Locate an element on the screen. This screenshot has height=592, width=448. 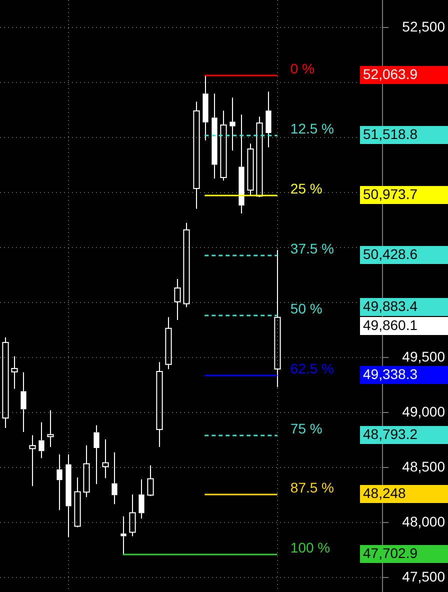
annotation: 50 % is located at coordinates (306, 308).